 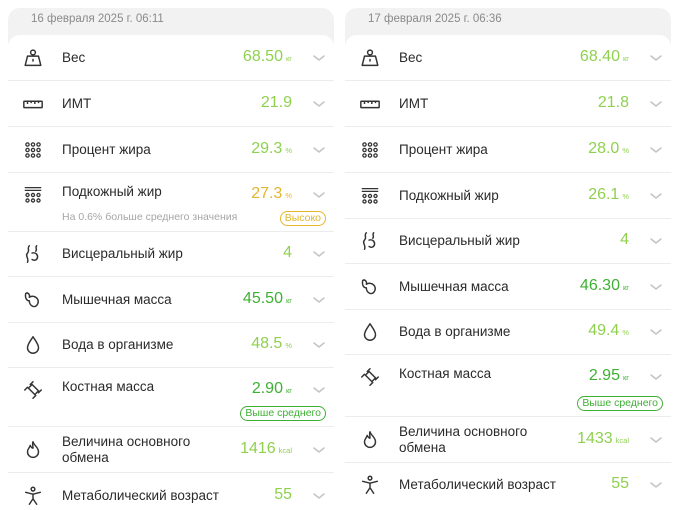 I want to click on metric-row: Величина основного обмена 1433 kcal, so click(x=508, y=440).